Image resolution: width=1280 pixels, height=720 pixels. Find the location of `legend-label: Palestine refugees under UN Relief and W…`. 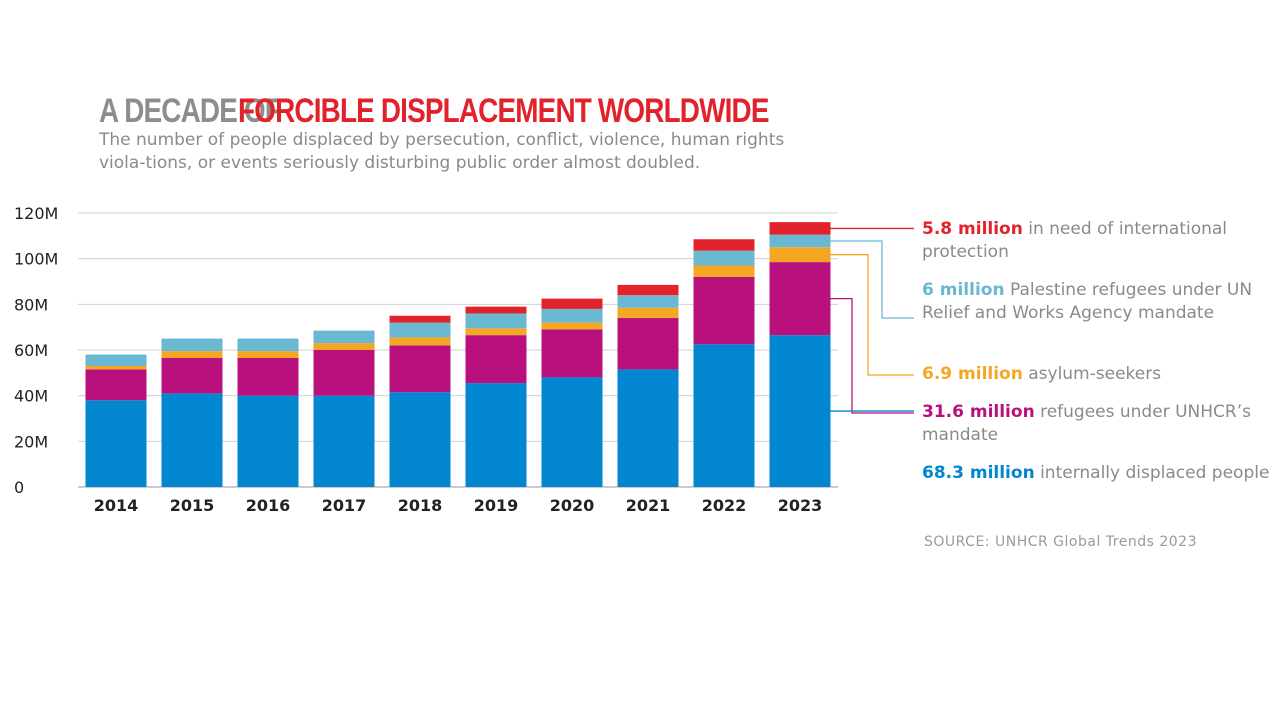

legend-label: Palestine refugees under UN Relief and W… is located at coordinates (1087, 301).